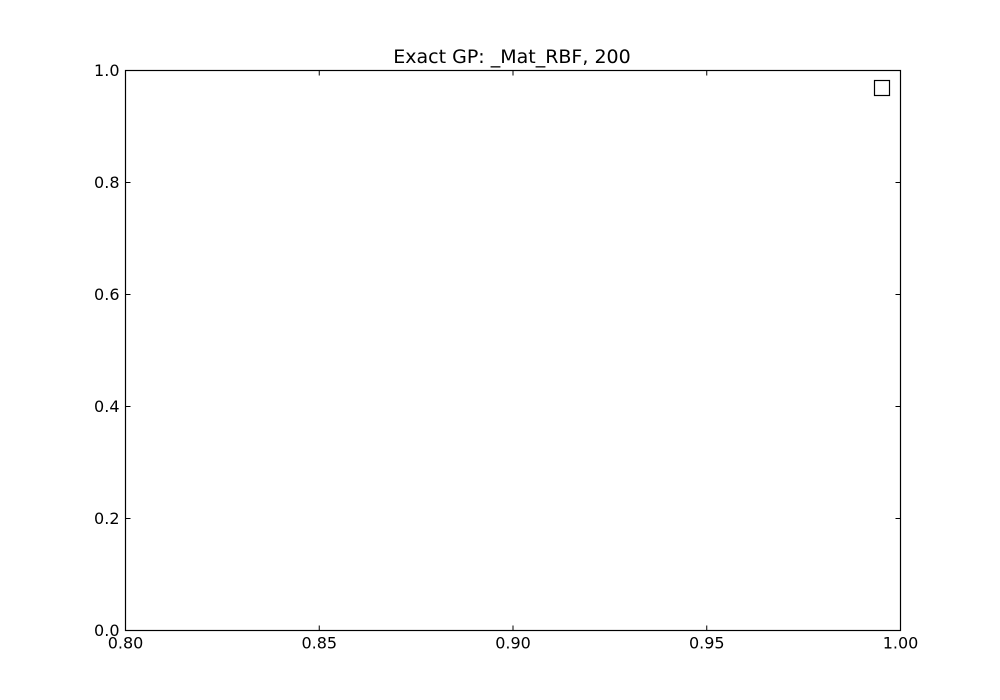 Image resolution: width=1000 pixels, height=700 pixels. Describe the element at coordinates (106, 182) in the screenshot. I see `y-tick-label: 0.8` at that location.